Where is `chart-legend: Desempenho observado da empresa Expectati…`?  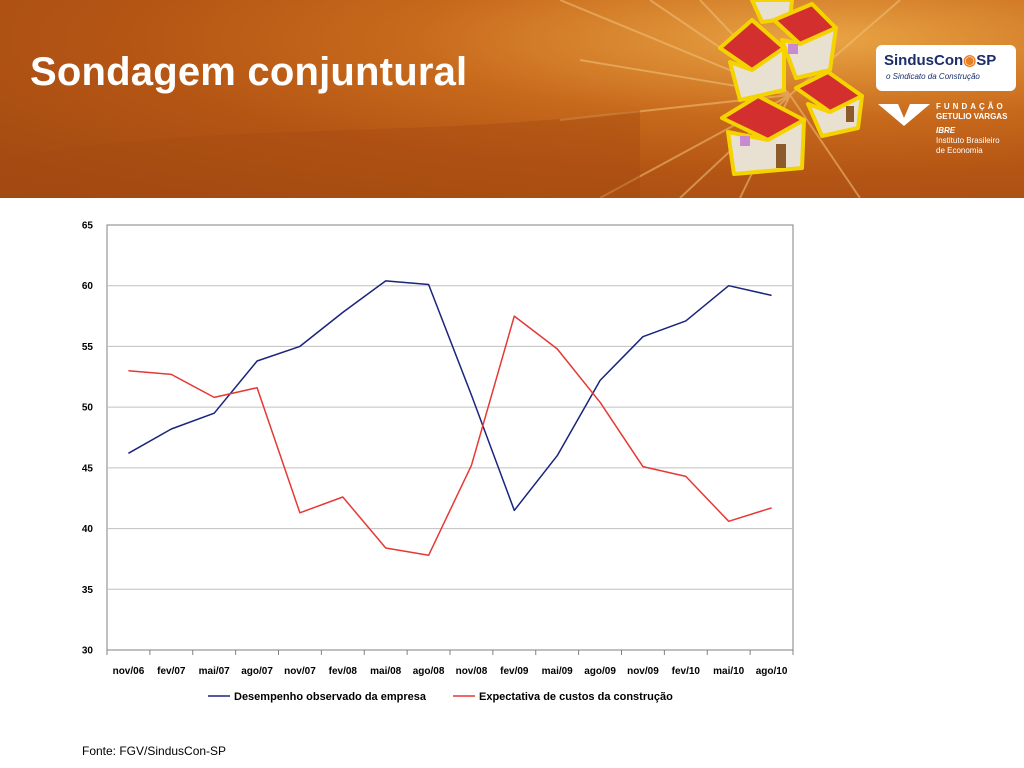 chart-legend: Desempenho observado da empresa Expectati… is located at coordinates (440, 697).